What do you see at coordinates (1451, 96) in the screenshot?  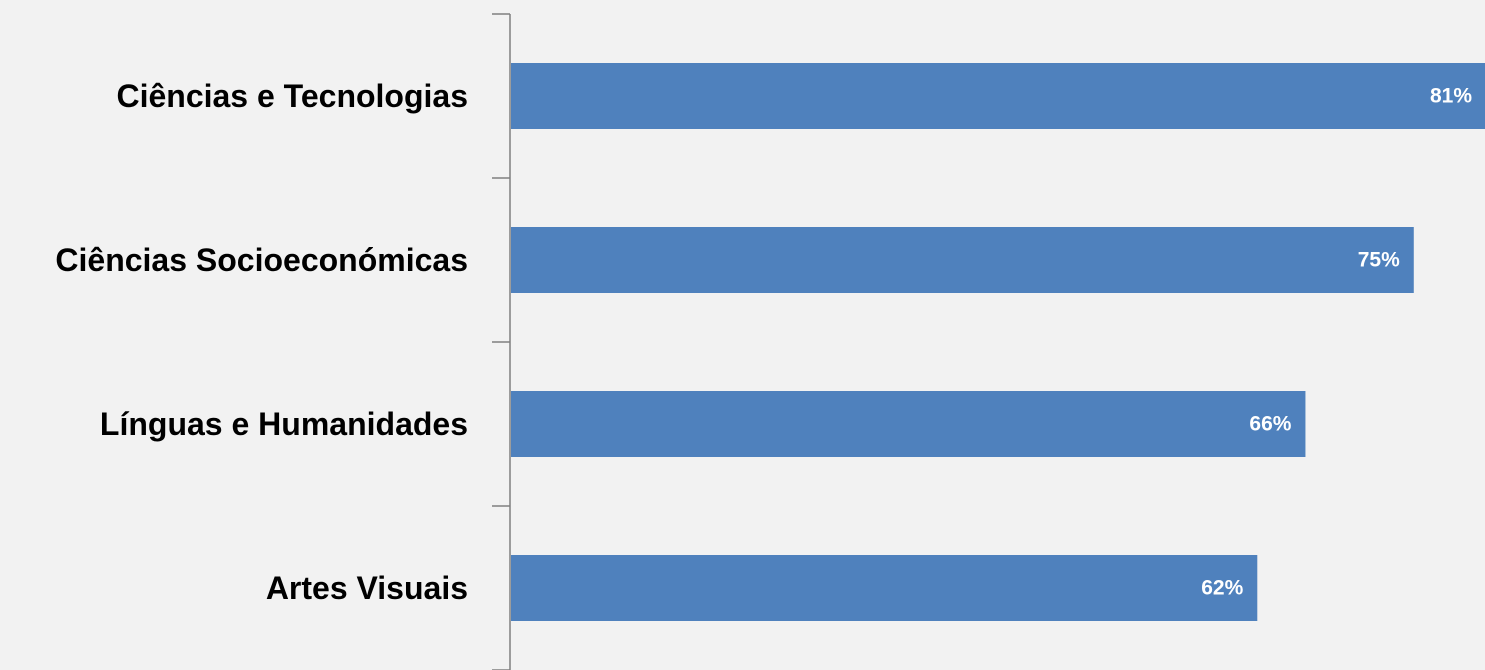 I see `data-label: 81%` at bounding box center [1451, 96].